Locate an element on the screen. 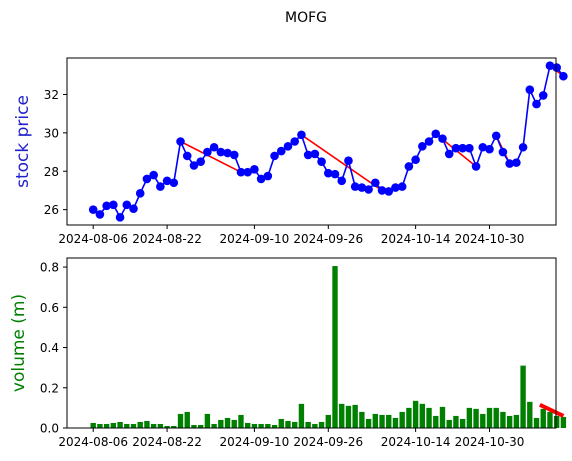 The width and height of the screenshot is (572, 461). price-y-tick-label: 32 is located at coordinates (51, 95).